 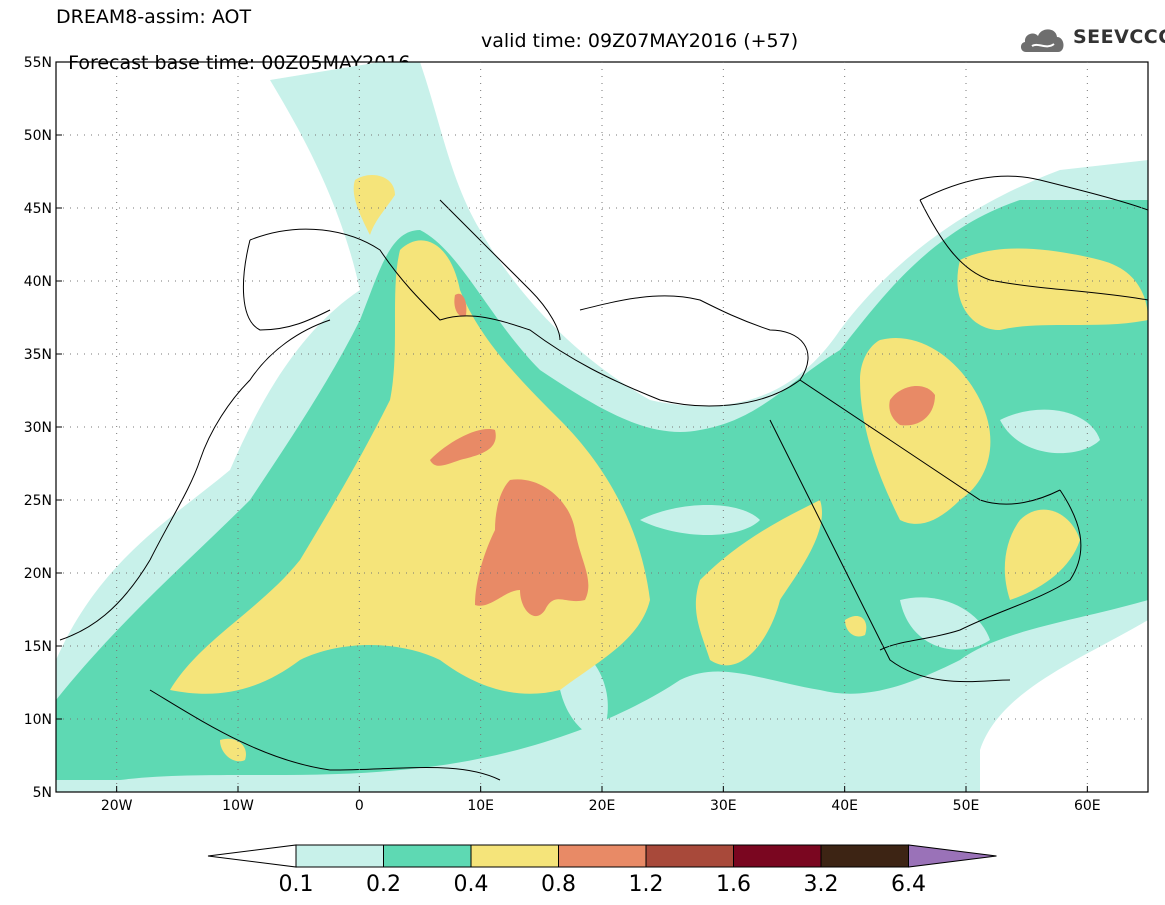 What do you see at coordinates (38, 574) in the screenshot?
I see `lat-label: 20N` at bounding box center [38, 574].